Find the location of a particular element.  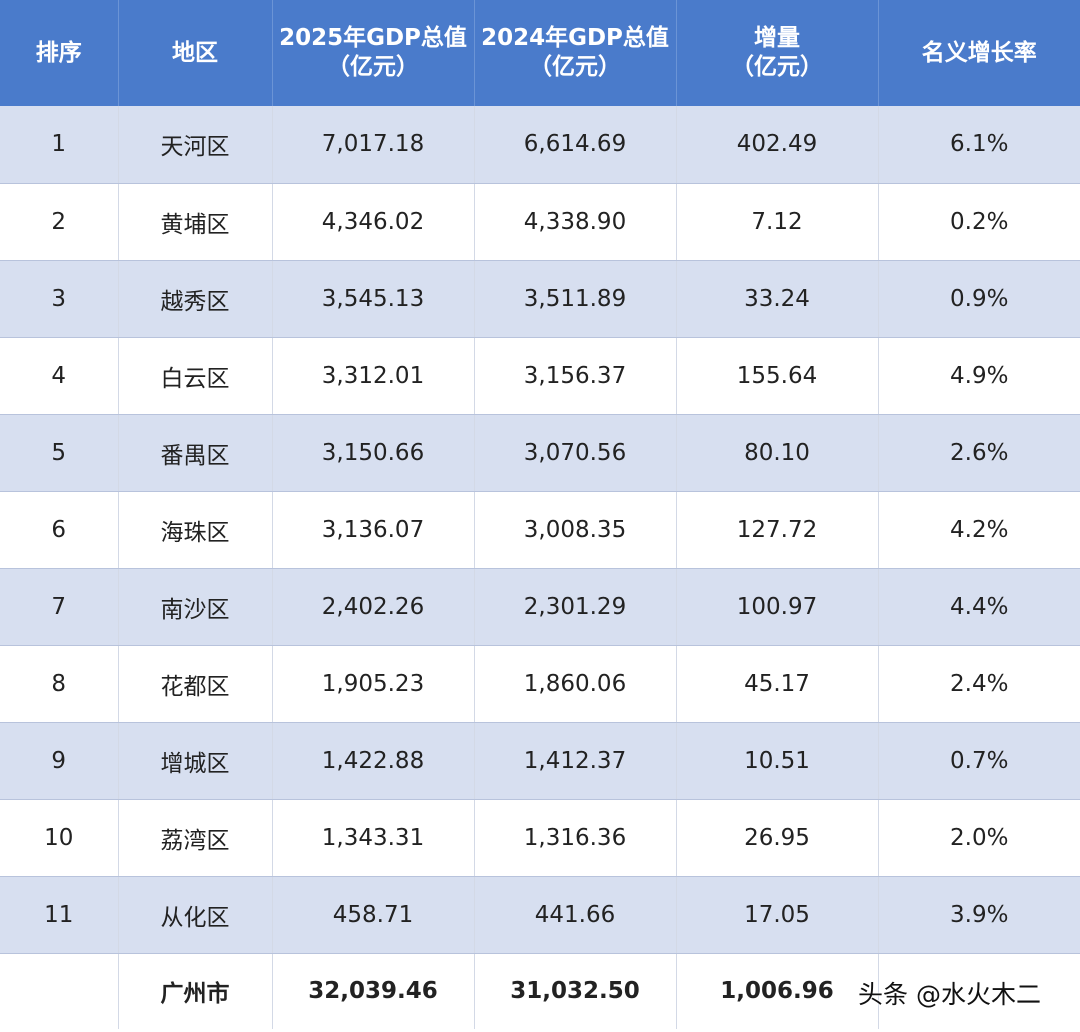

total-cell-growth is located at coordinates (979, 991).